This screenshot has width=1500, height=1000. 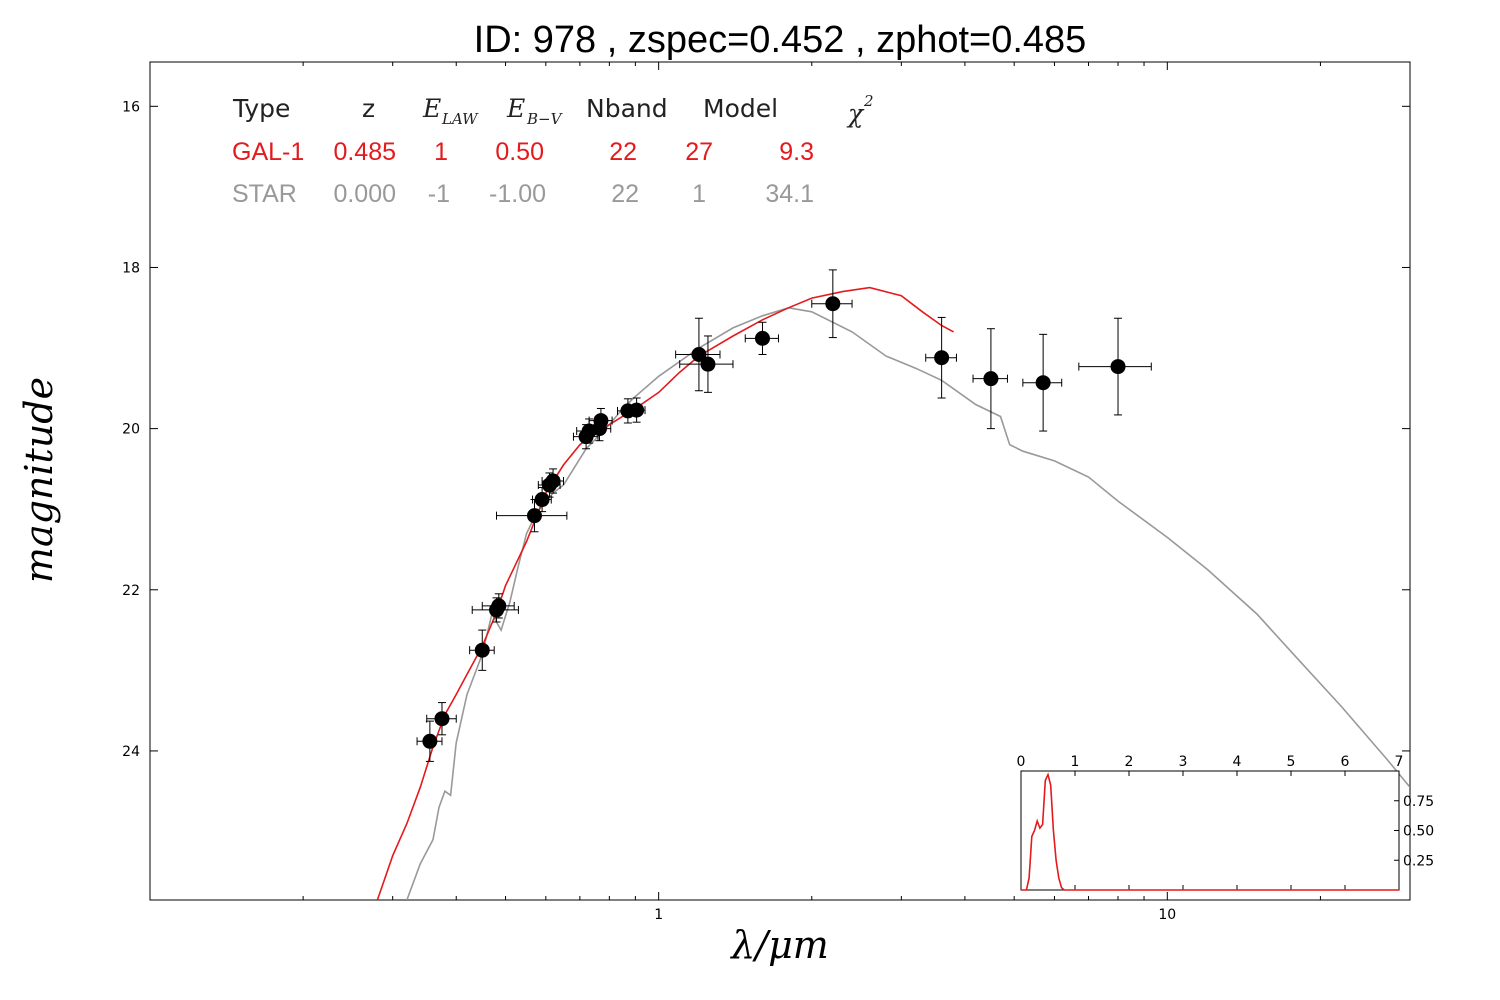 What do you see at coordinates (625, 194) in the screenshot?
I see `star-nband: 22` at bounding box center [625, 194].